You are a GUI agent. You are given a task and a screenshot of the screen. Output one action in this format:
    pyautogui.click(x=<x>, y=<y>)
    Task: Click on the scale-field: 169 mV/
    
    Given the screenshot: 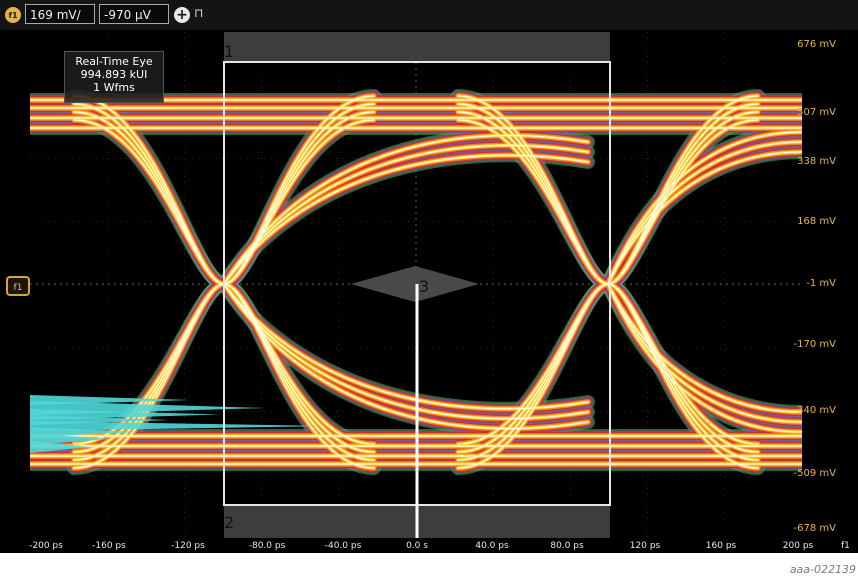 What is the action you would take?
    pyautogui.click(x=60, y=14)
    